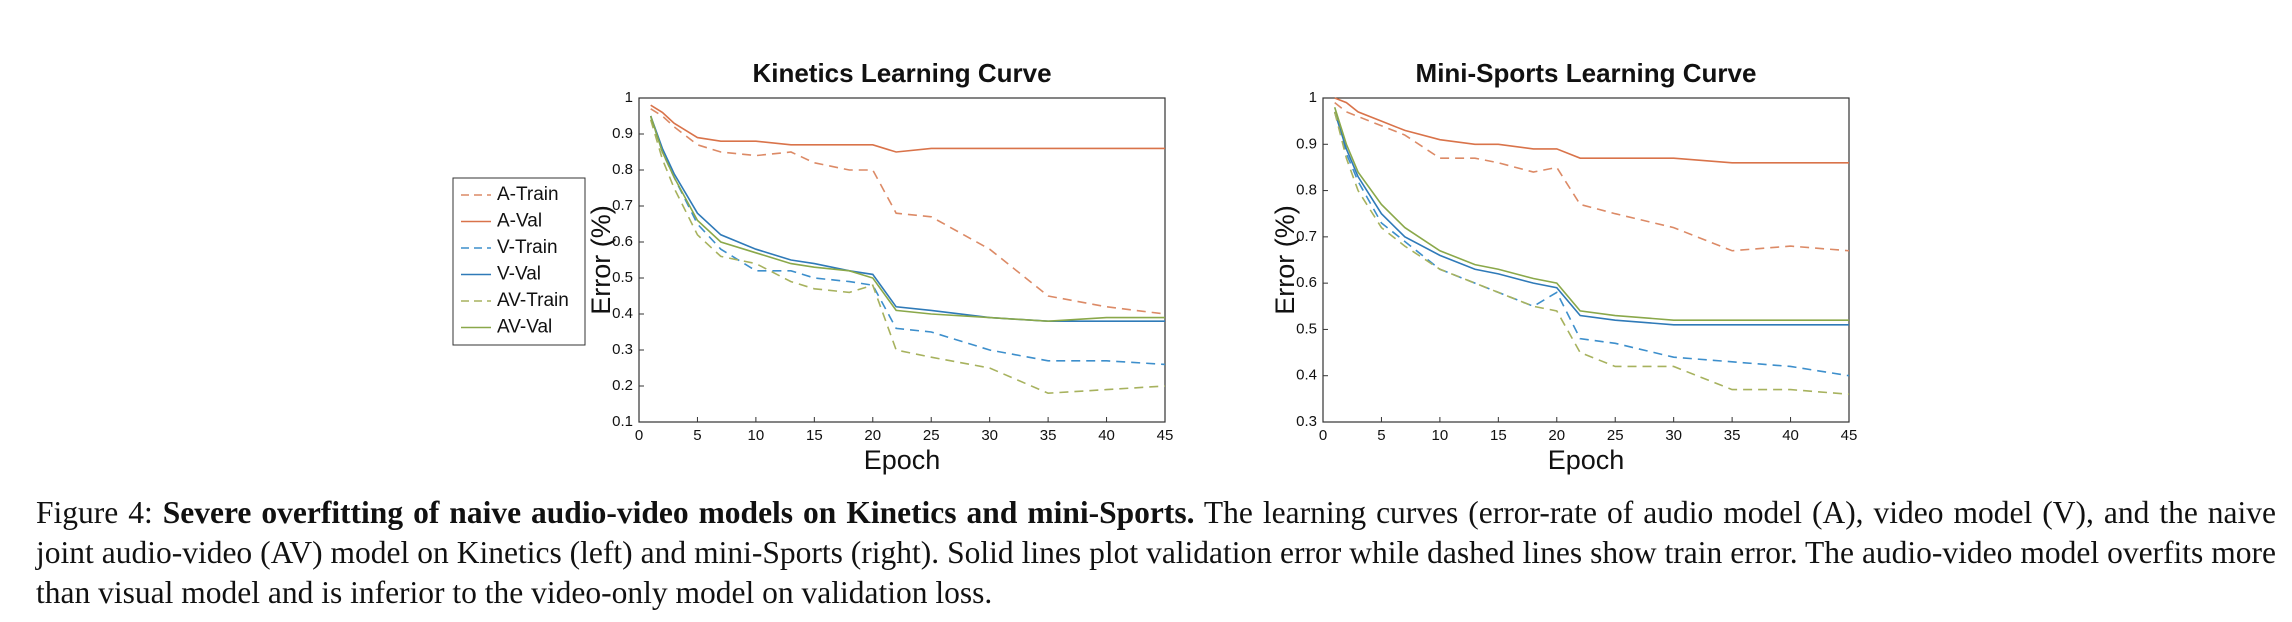 Image resolution: width=2292 pixels, height=622 pixels. I want to click on y-tick-label: 0.1, so click(622, 421).